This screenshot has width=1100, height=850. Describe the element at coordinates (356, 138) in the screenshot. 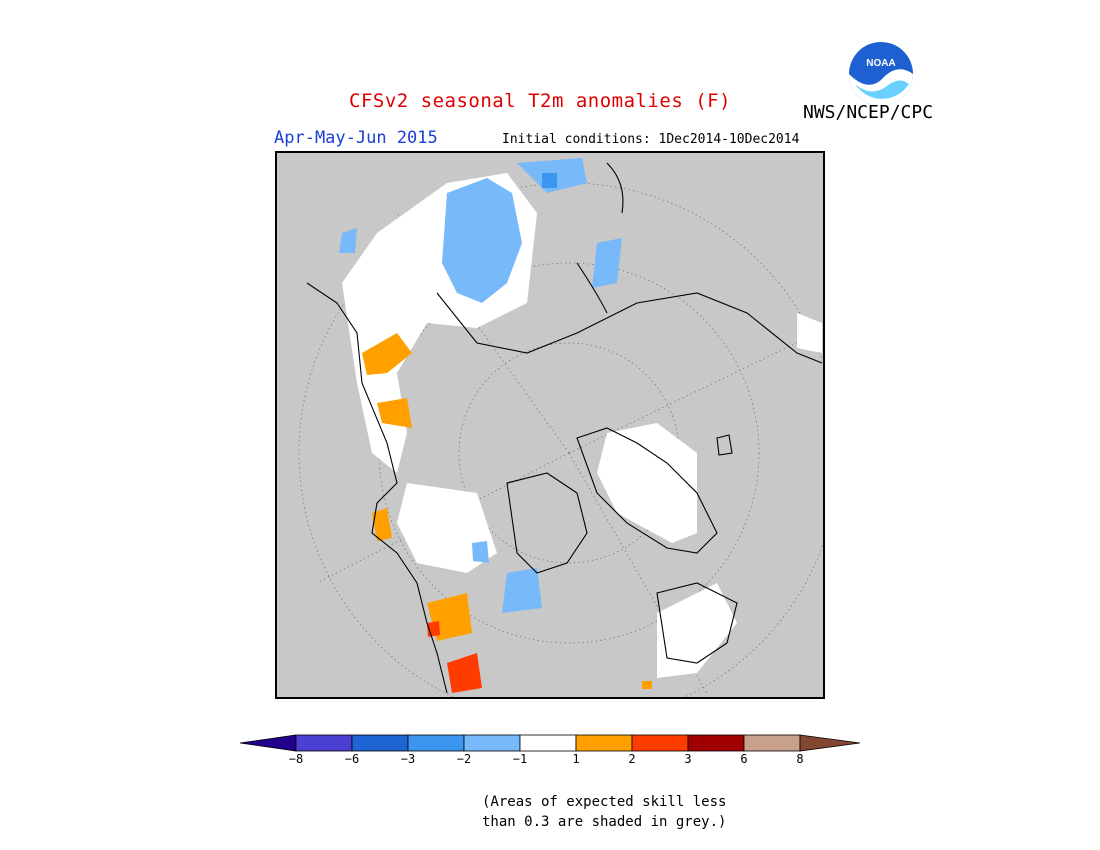

I see `forecast-period: Apr-May-Jun 2015` at that location.